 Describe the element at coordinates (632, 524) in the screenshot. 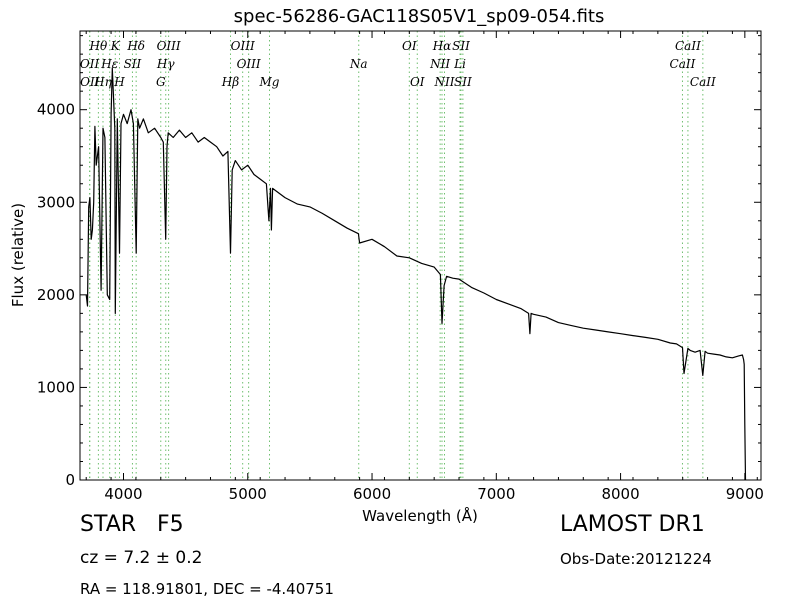

I see `catalog-name: LAMOST DR1` at that location.